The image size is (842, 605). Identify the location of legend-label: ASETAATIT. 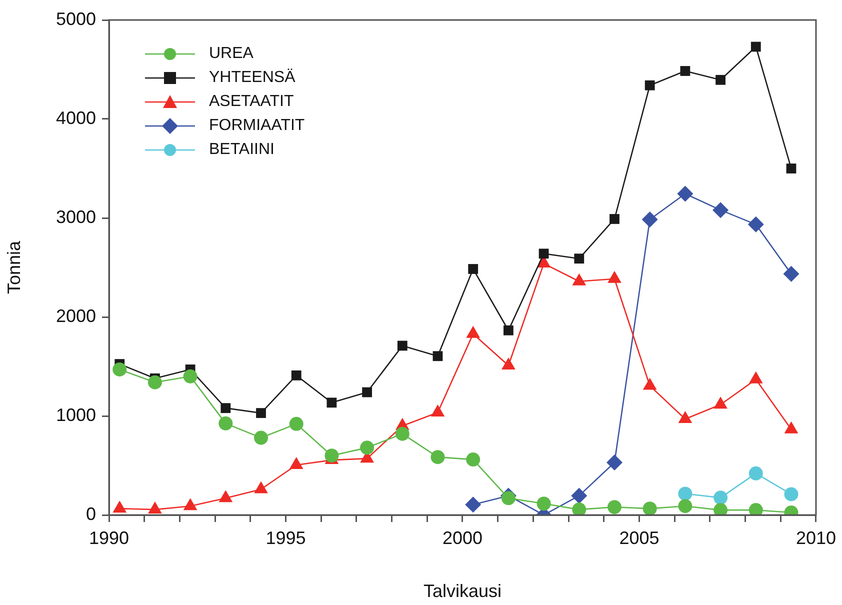
(251, 102).